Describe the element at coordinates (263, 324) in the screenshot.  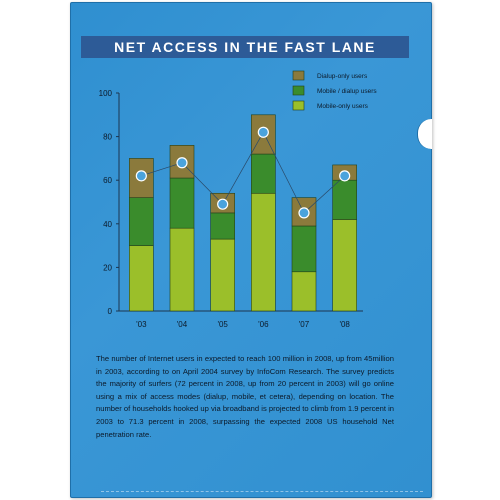
I see `x-tick-label: '06` at that location.